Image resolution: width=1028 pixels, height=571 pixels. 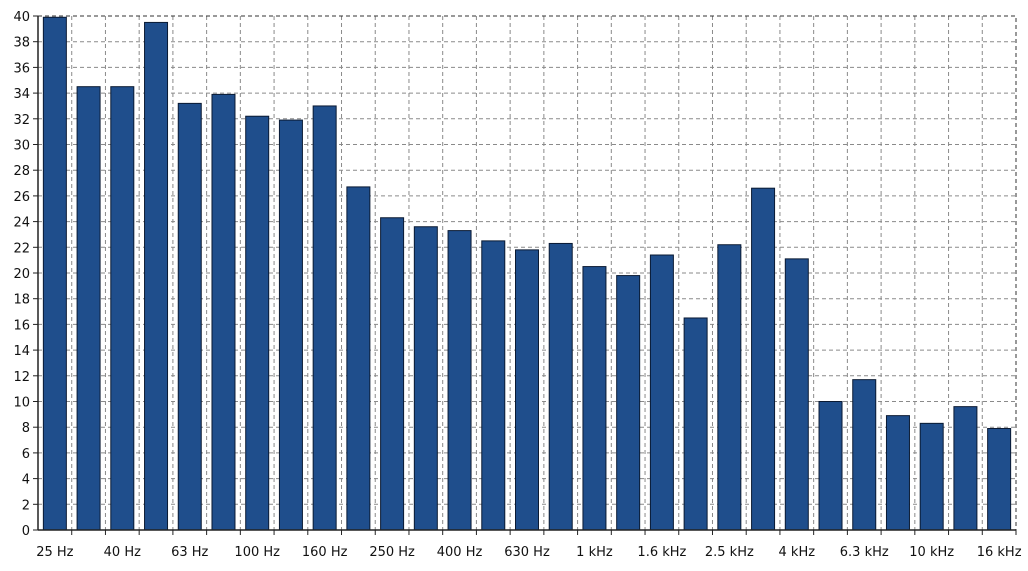 What do you see at coordinates (797, 552) in the screenshot?
I see `x-tick-label: 4 kHz` at bounding box center [797, 552].